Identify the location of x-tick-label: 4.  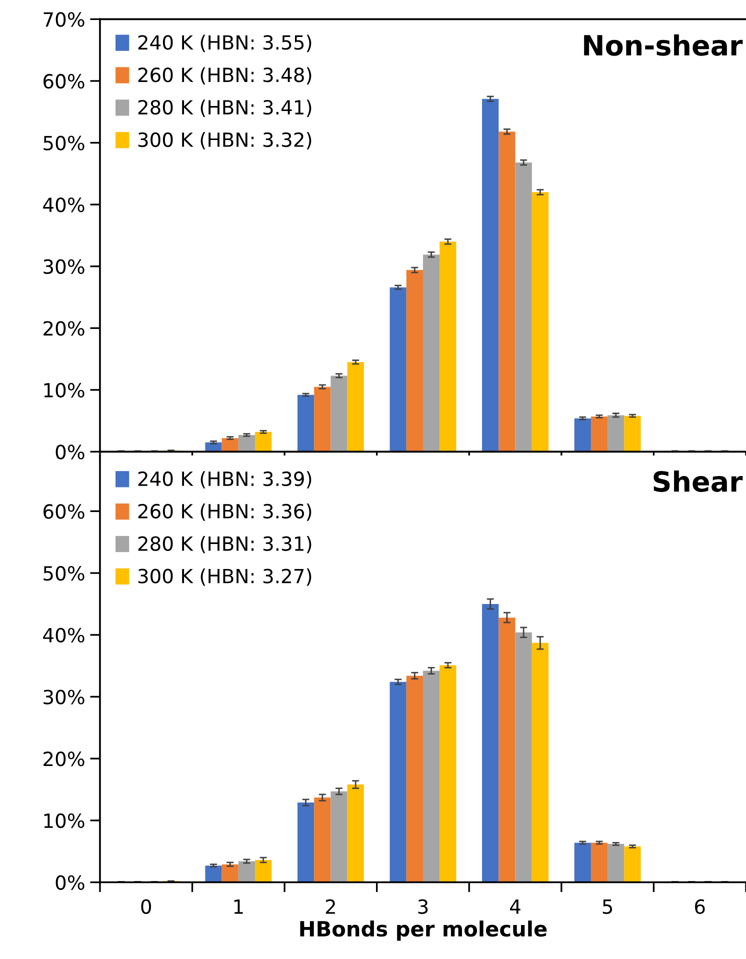
(515, 907).